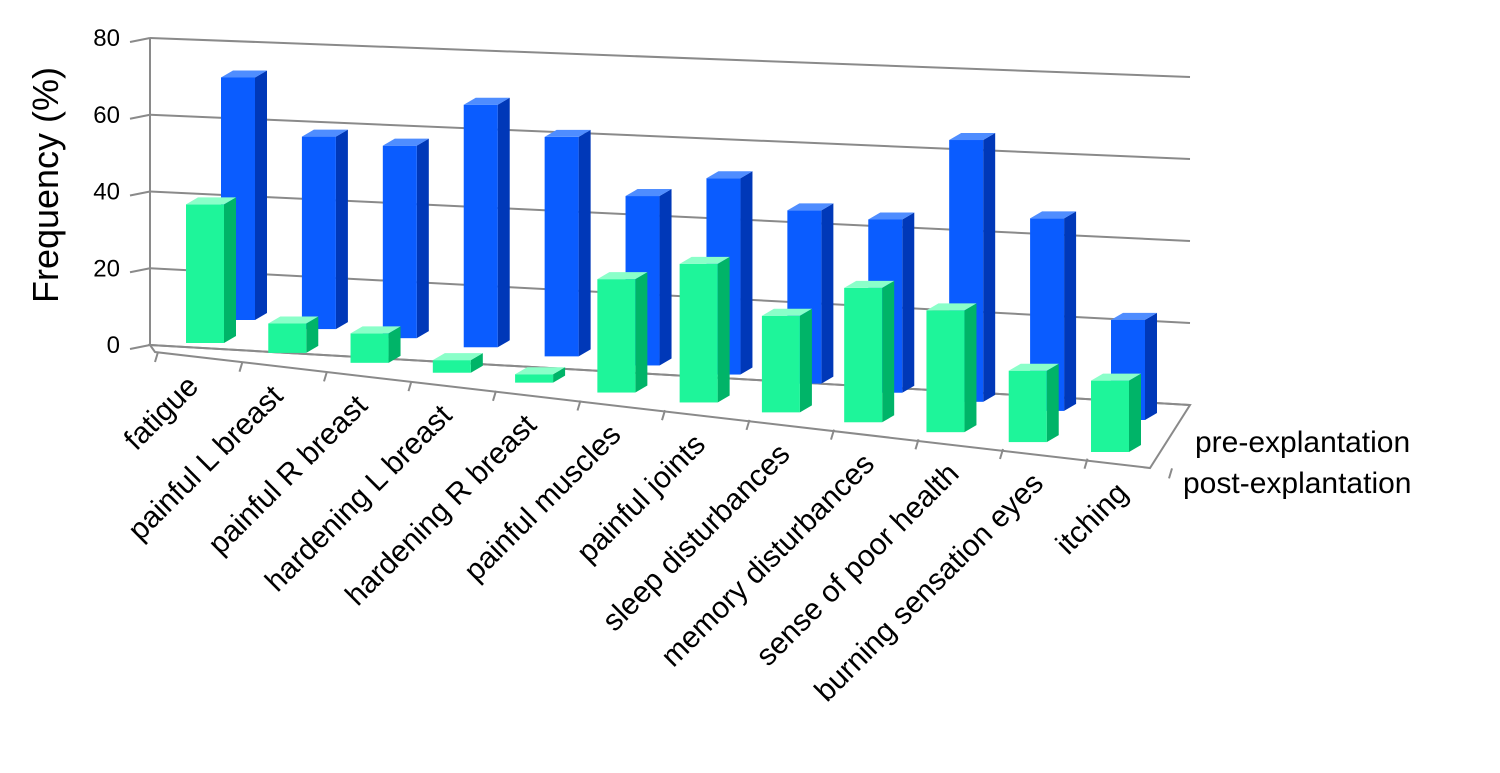 The image size is (1500, 773). Describe the element at coordinates (106, 268) in the screenshot. I see `y-tick-label: 20` at that location.